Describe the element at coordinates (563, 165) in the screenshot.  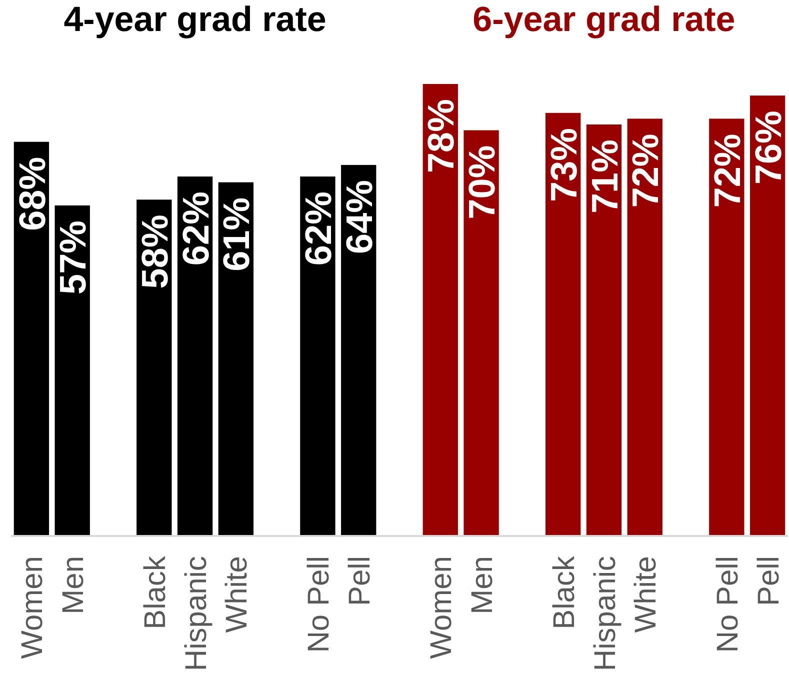
I see `data-label: 73%` at that location.